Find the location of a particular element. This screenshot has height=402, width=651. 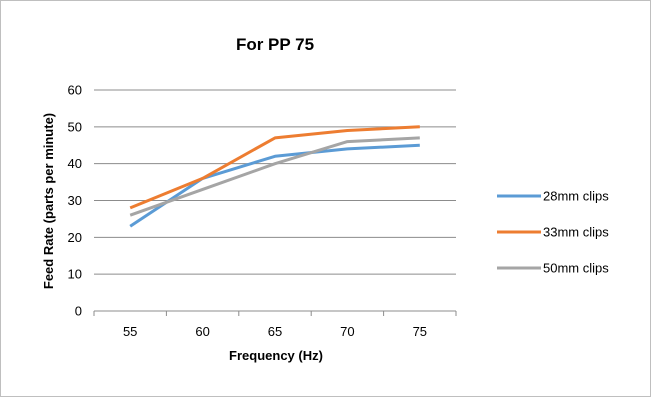

y-tick-label: 20 is located at coordinates (75, 237).